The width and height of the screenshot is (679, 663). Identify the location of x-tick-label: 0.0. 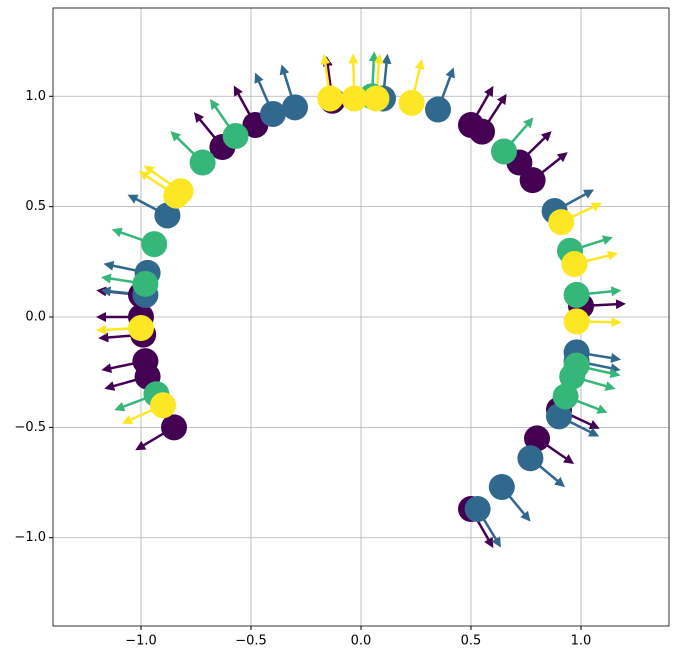
(361, 641).